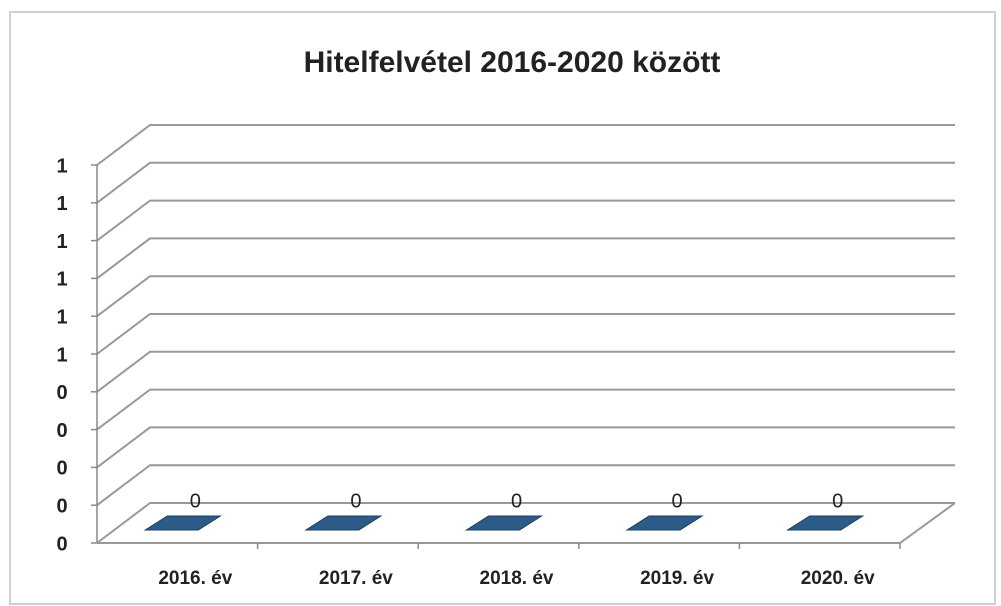  I want to click on x-tick-label: 2020. év, so click(838, 578).